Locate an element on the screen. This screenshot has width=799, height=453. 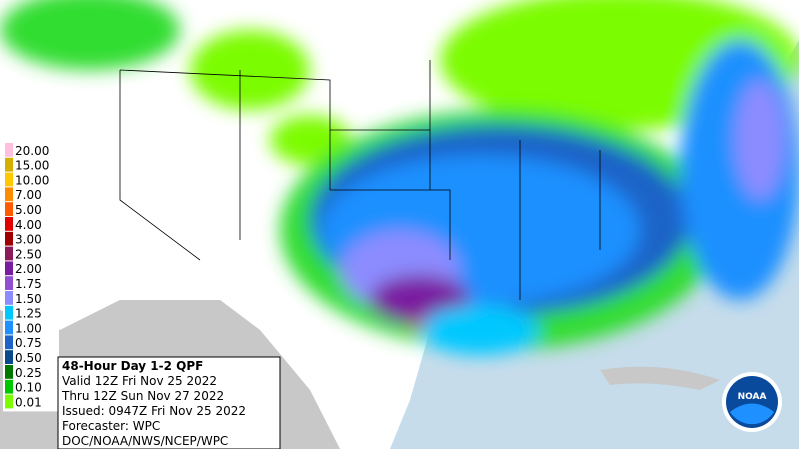
info-issued: Issued: 0947Z Fri Nov 25 2022 is located at coordinates (154, 411).